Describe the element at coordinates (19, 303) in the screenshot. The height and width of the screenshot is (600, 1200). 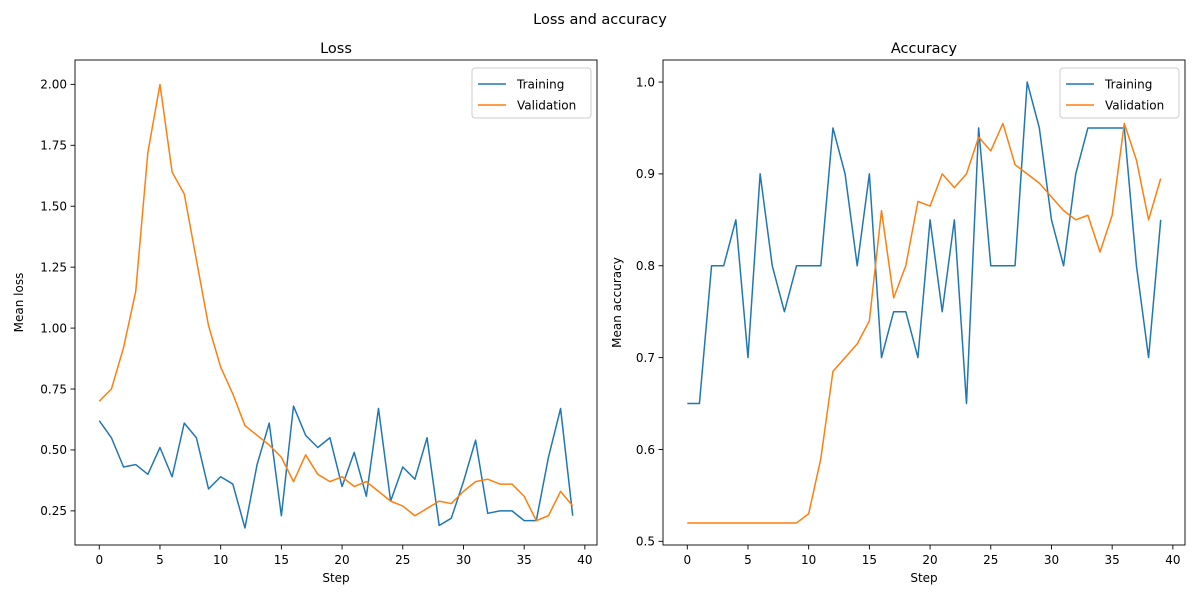
I see `y-axis-label: Mean loss` at that location.